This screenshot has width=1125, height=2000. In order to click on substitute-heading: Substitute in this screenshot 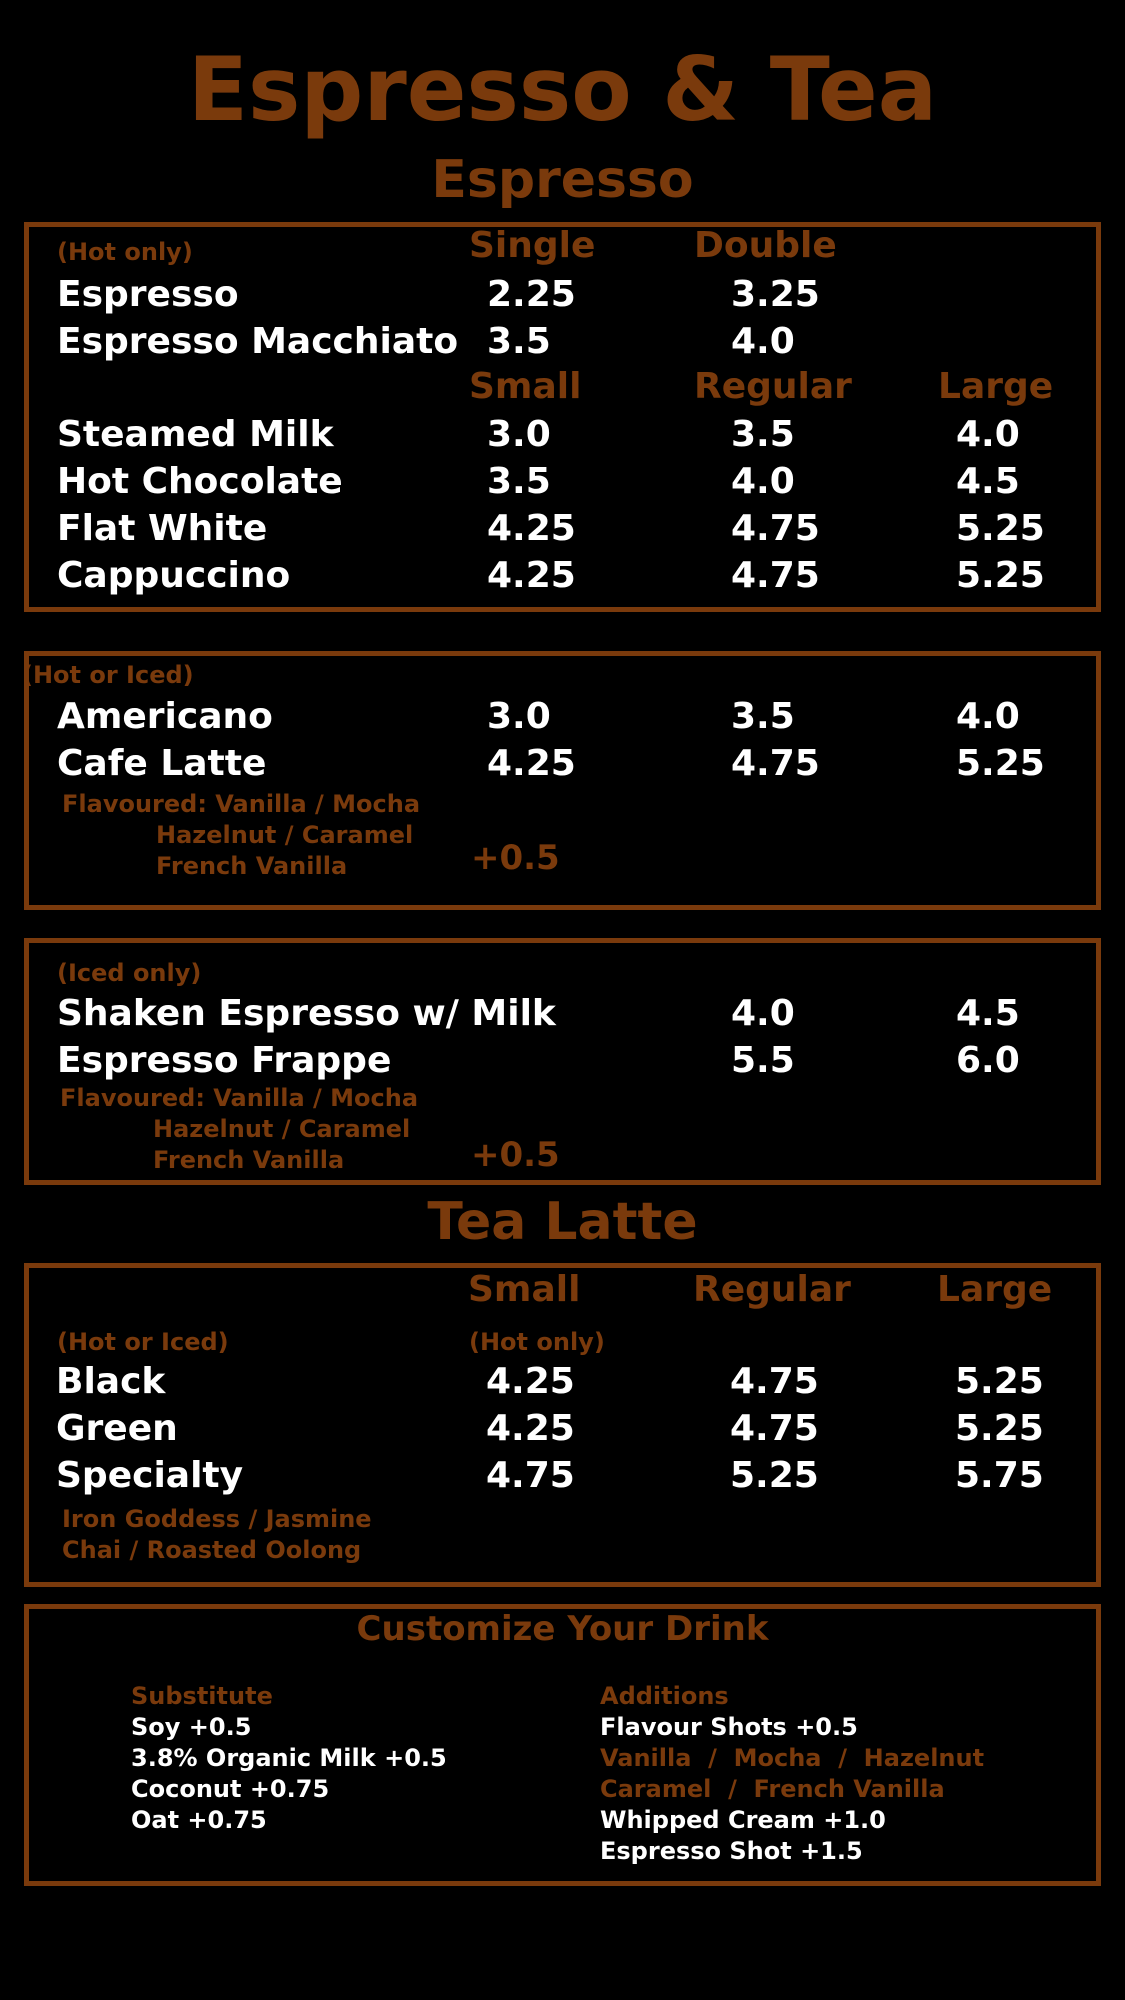, I will do `click(202, 1696)`.